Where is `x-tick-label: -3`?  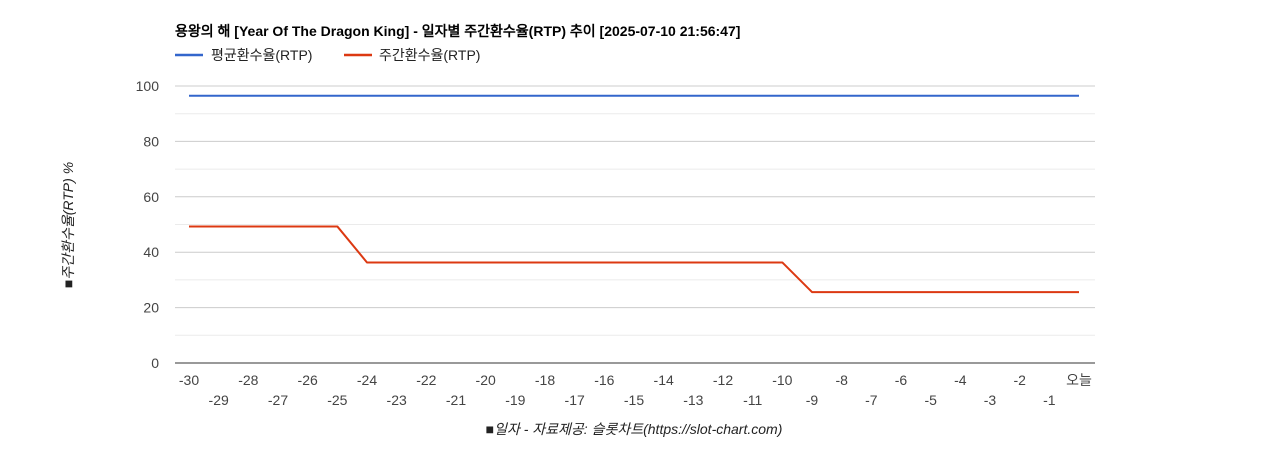 x-tick-label: -3 is located at coordinates (990, 400).